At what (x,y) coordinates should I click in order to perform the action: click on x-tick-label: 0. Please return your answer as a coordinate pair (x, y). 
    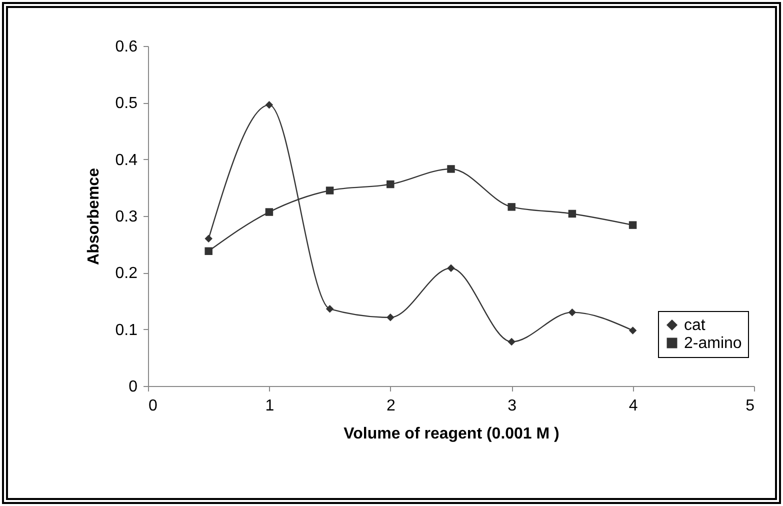
    Looking at the image, I should click on (153, 406).